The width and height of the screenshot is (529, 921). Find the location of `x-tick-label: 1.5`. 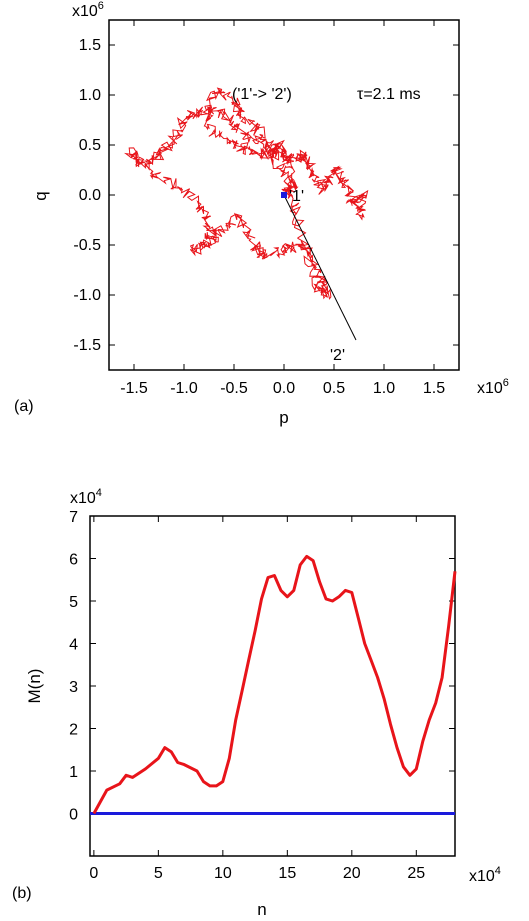

x-tick-label: 1.5 is located at coordinates (434, 388).